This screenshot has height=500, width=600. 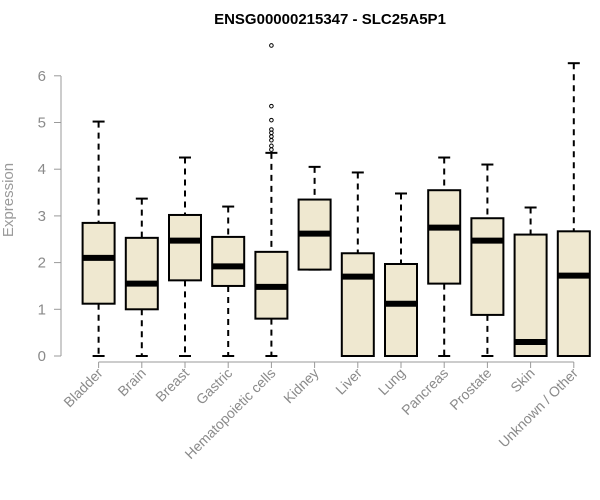 I want to click on y-tick-label: 5, so click(x=42, y=123).